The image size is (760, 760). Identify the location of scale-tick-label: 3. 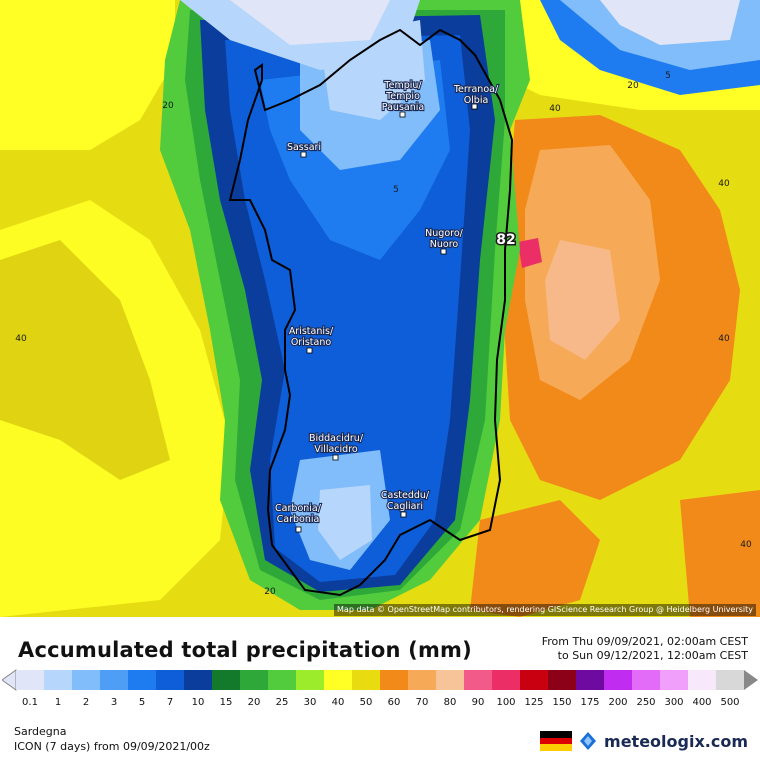
(114, 702).